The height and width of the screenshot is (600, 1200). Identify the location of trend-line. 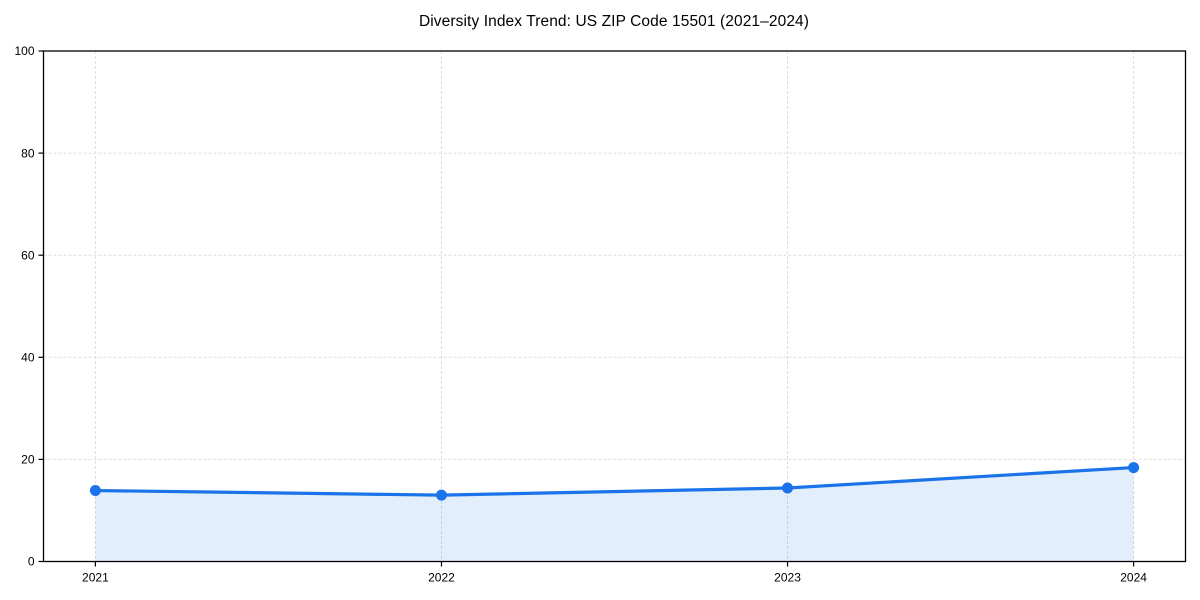
(614, 481).